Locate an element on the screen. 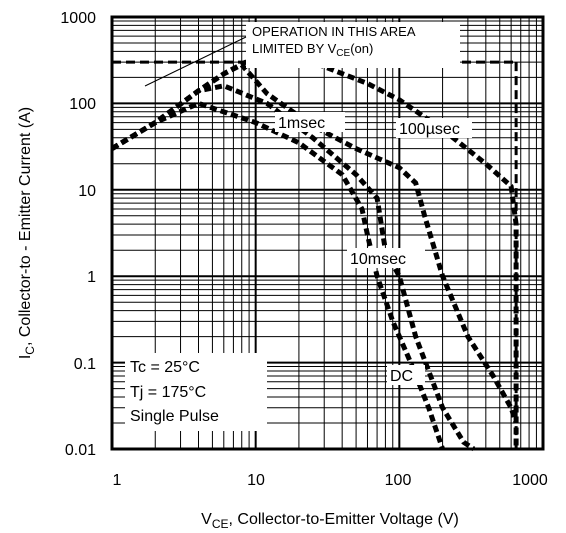 This screenshot has width=566, height=533. test-conditions: Tc = 25°C Tj = 175°C Single Pulse is located at coordinates (196, 392).